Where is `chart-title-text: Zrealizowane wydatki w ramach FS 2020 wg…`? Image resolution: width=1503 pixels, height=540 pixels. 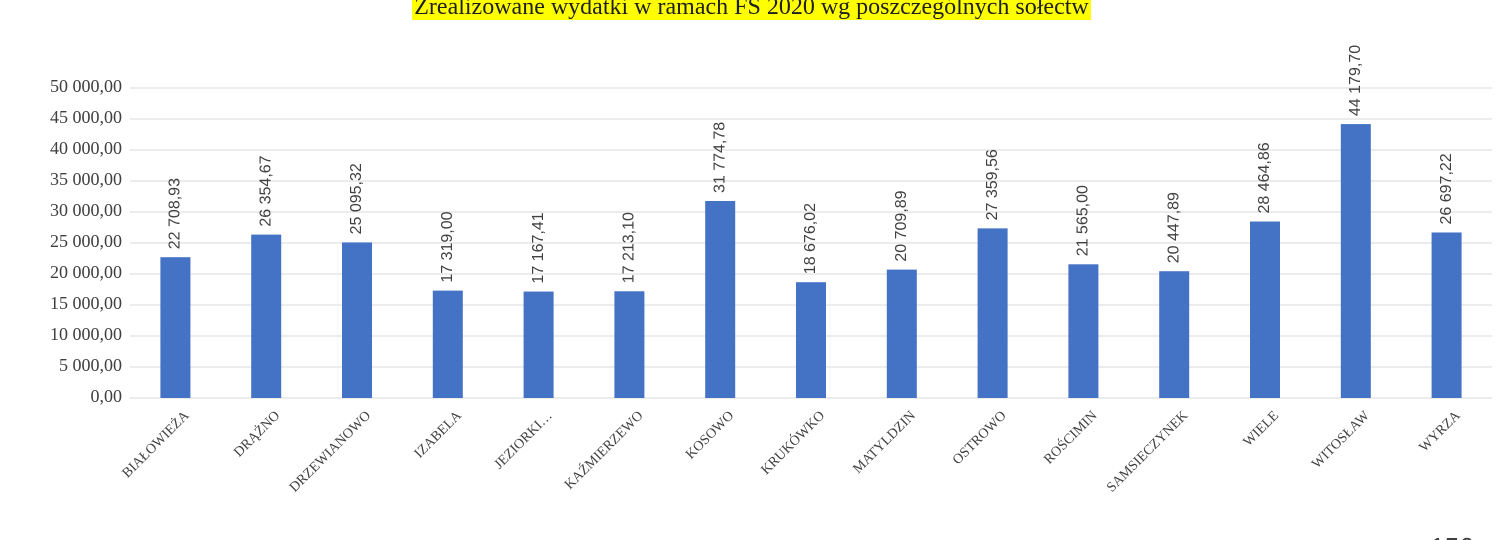
chart-title-text: Zrealizowane wydatki w ramach FS 2020 wg… is located at coordinates (751, 10).